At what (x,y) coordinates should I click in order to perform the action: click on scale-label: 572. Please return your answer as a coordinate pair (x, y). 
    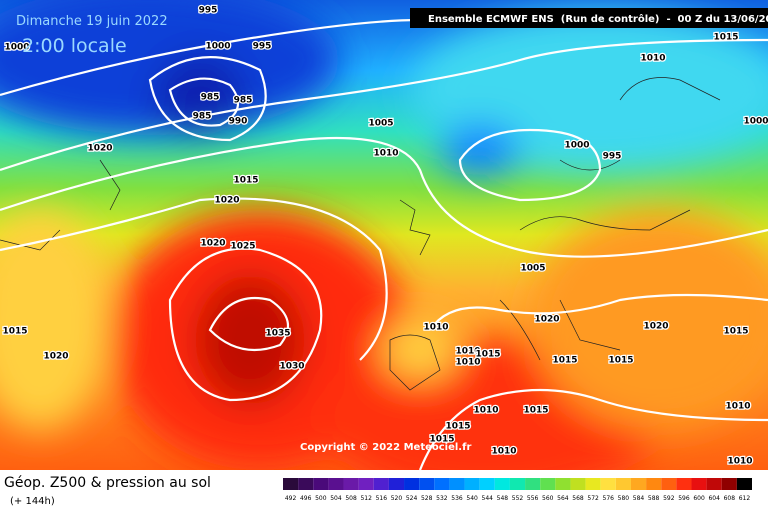
    Looking at the image, I should click on (593, 498).